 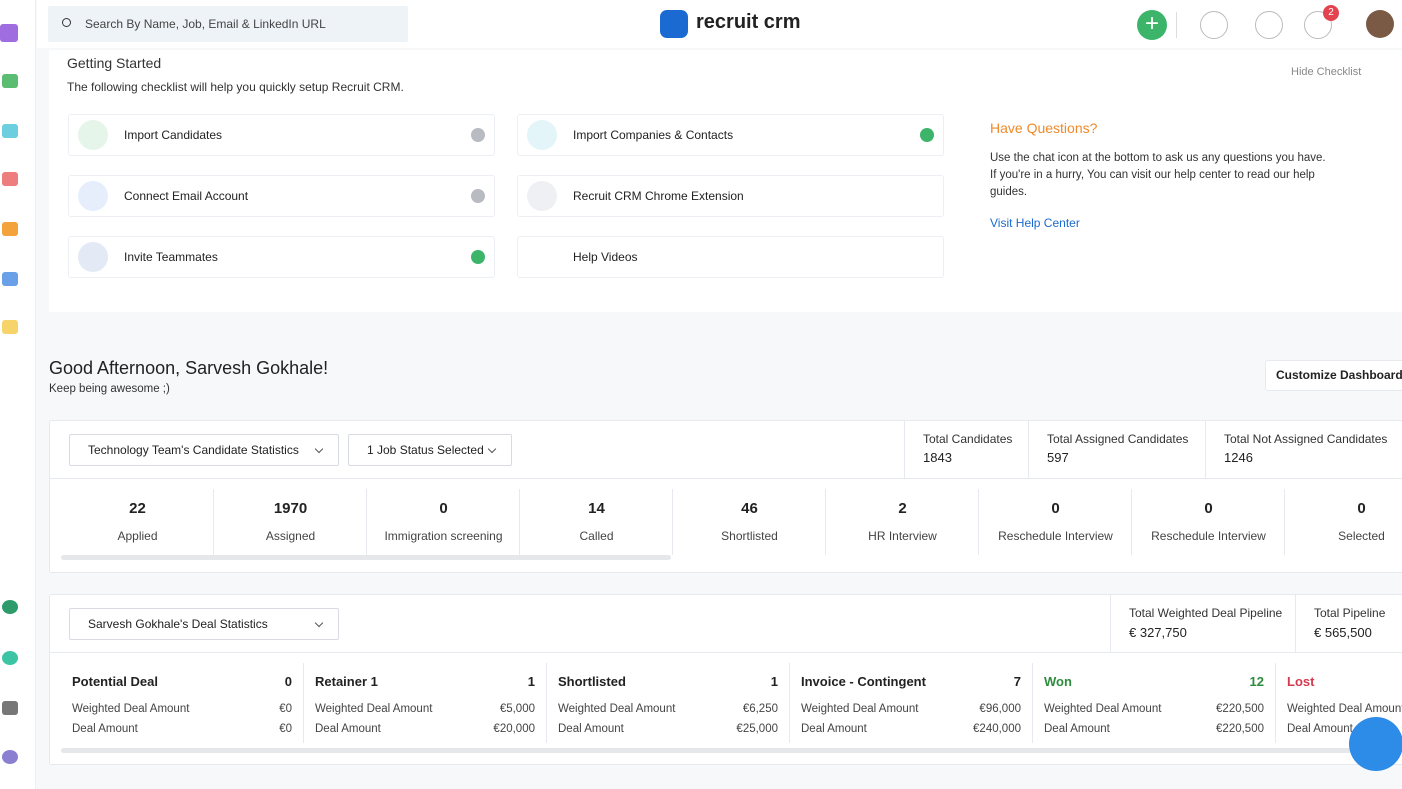 I want to click on amount-value: €240,000, so click(x=997, y=729).